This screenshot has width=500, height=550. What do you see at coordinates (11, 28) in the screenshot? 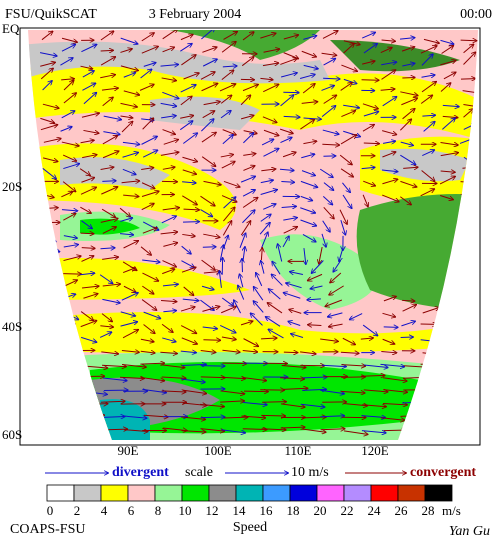
I see `lat-label: EQ` at bounding box center [11, 28].